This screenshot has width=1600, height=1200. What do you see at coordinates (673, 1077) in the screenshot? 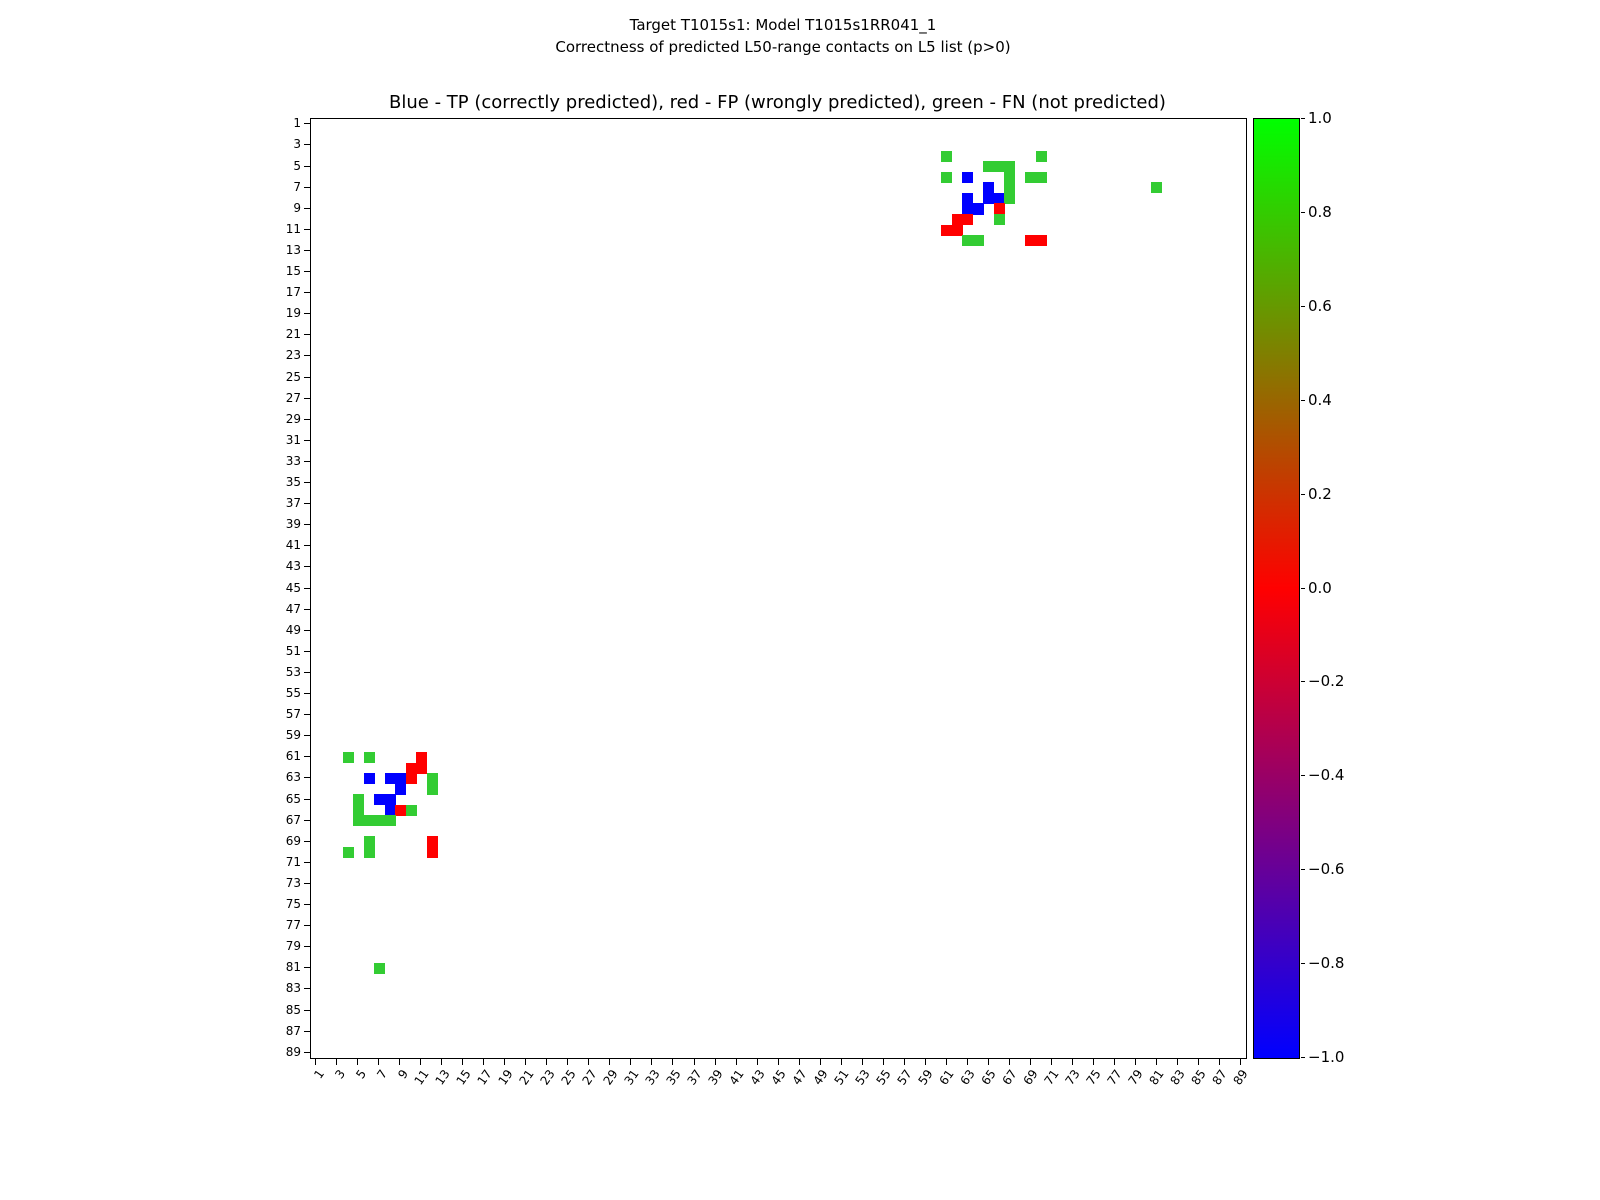
I see `x-tick-label-text: 35` at bounding box center [673, 1077].